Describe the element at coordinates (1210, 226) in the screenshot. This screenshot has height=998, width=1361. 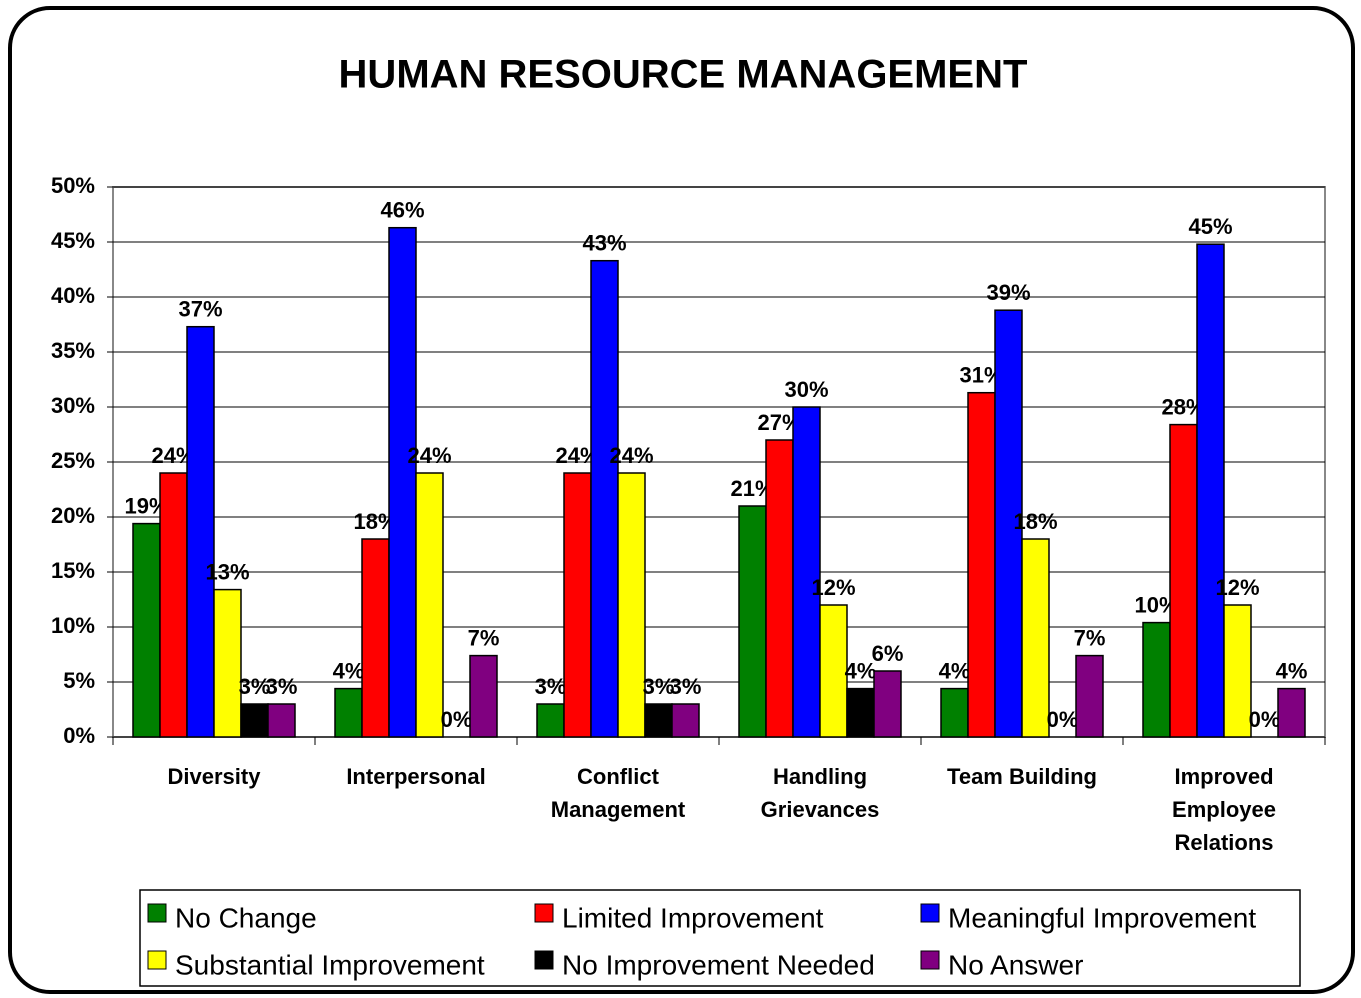
I see `data-label: 45%` at that location.